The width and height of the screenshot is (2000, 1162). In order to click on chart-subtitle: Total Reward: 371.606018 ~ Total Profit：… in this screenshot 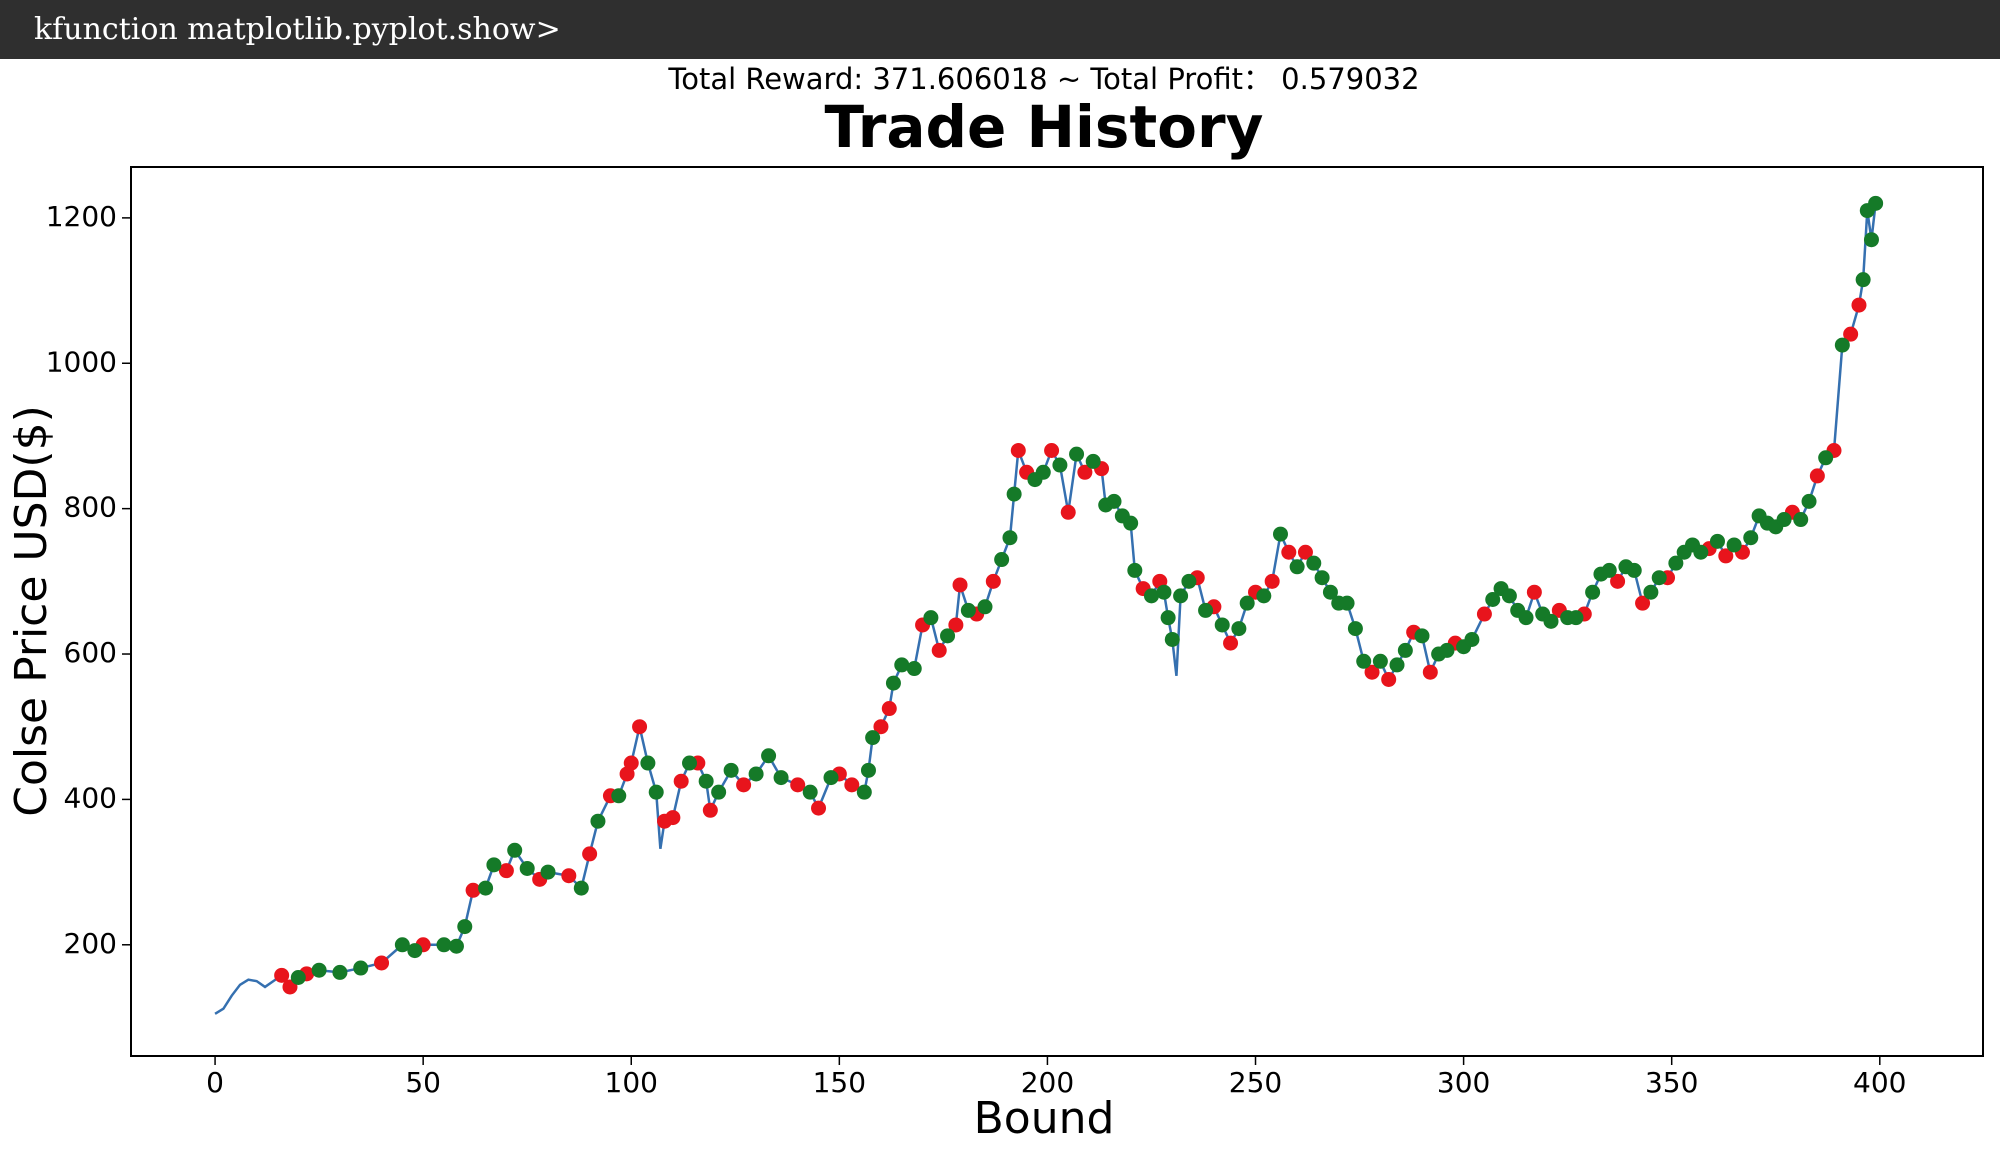, I will do `click(1043, 79)`.